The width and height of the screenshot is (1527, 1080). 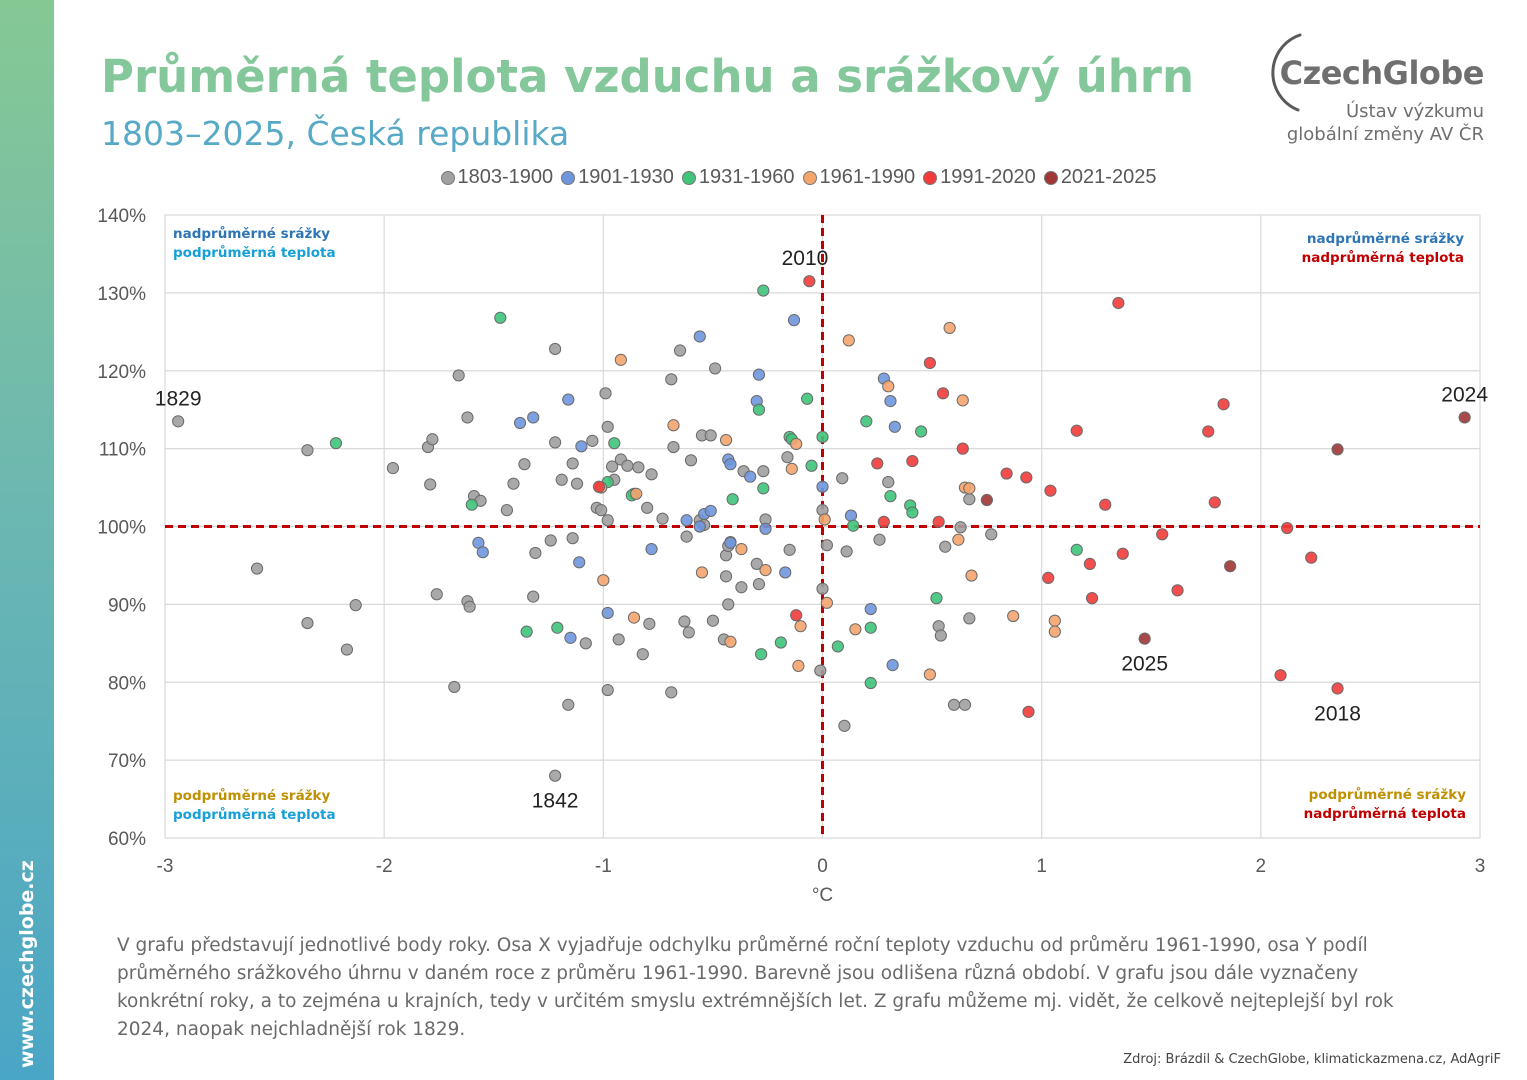 I want to click on year-annotation-1829: 1829, so click(x=178, y=398).